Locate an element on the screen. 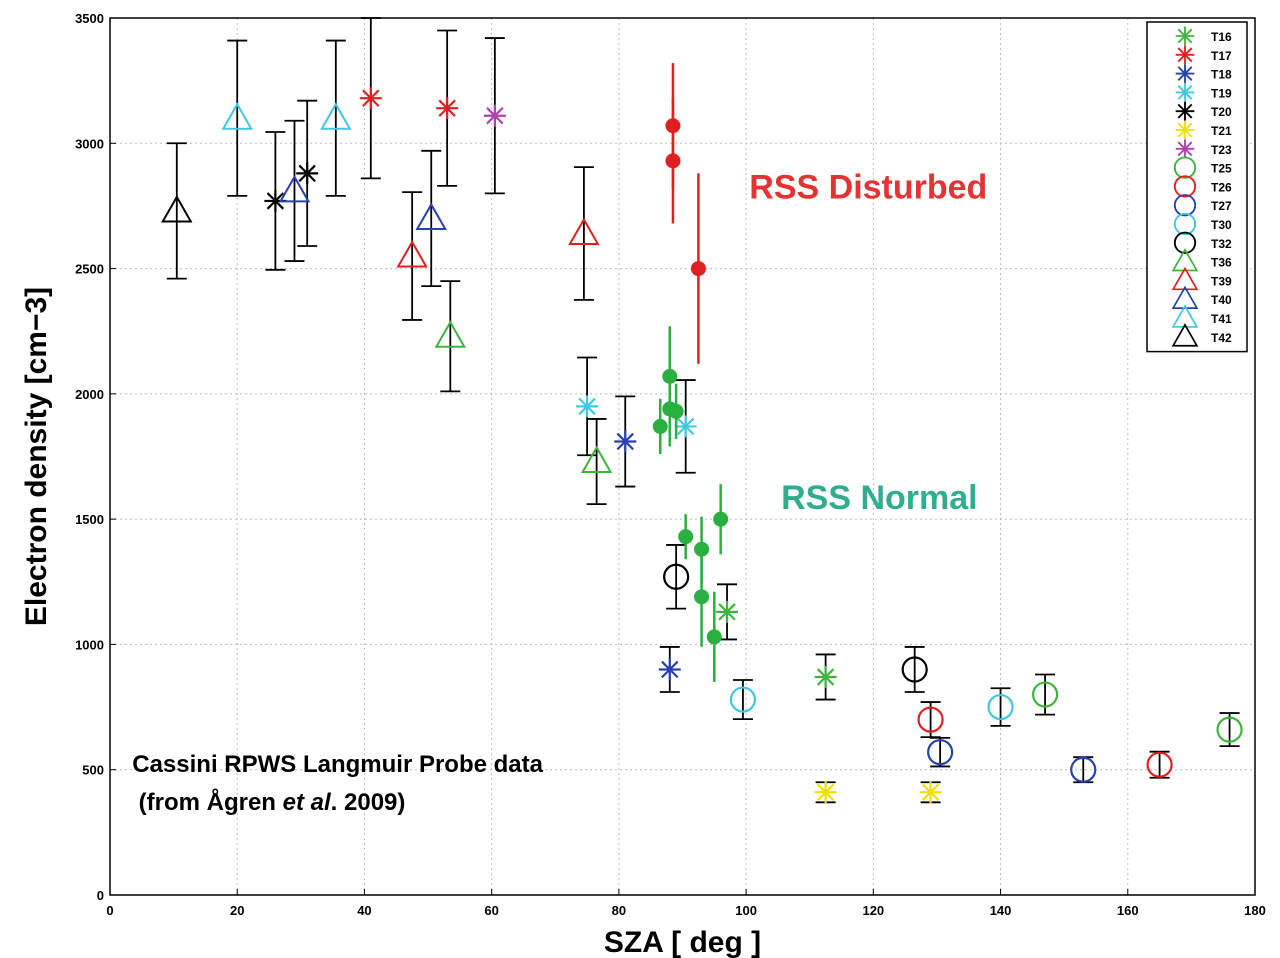 The image size is (1280, 958). series-T32 is located at coordinates (795, 618).